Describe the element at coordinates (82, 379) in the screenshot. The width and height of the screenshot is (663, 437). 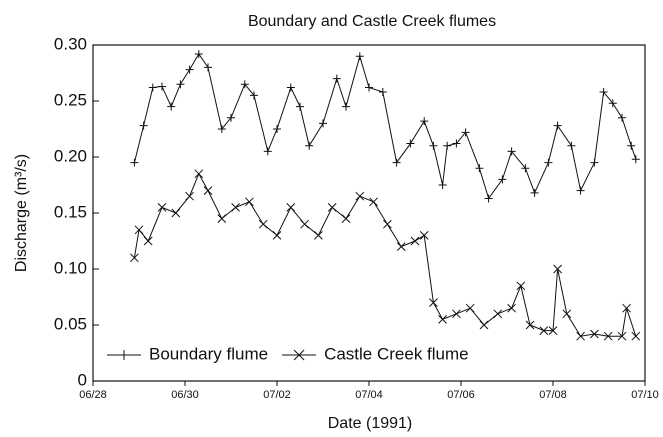
I see `y-tick-label: 0` at that location.